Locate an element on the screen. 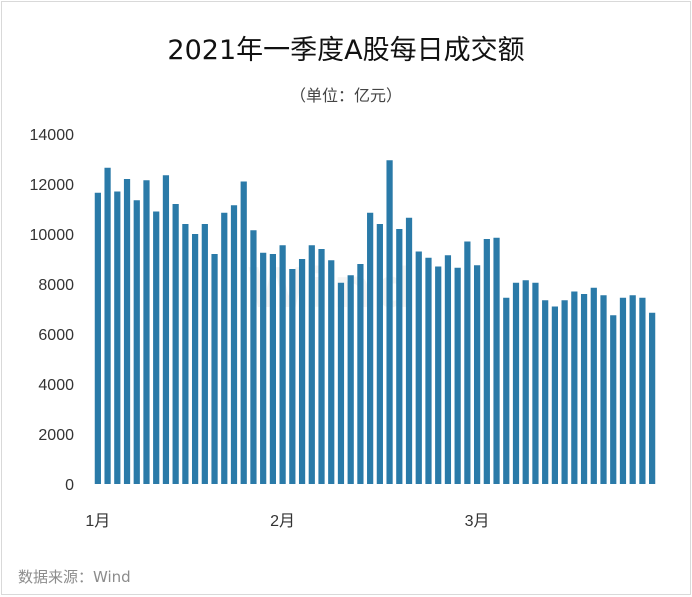  y-tick-label: 4000 is located at coordinates (56, 385).